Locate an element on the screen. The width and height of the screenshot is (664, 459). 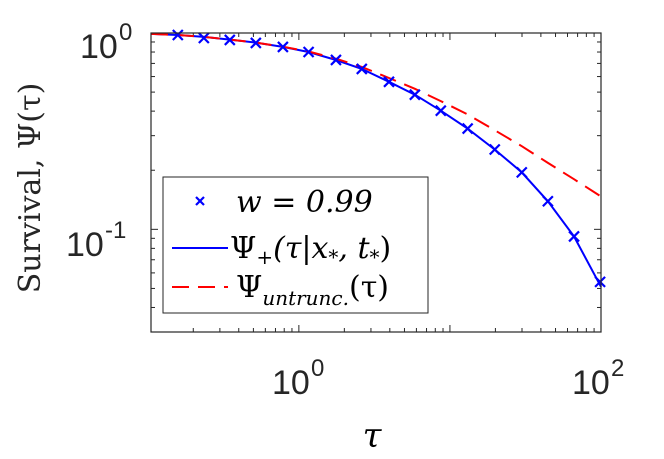
y-axis-label: Survival, Ψ(τ) is located at coordinates (30, 188).